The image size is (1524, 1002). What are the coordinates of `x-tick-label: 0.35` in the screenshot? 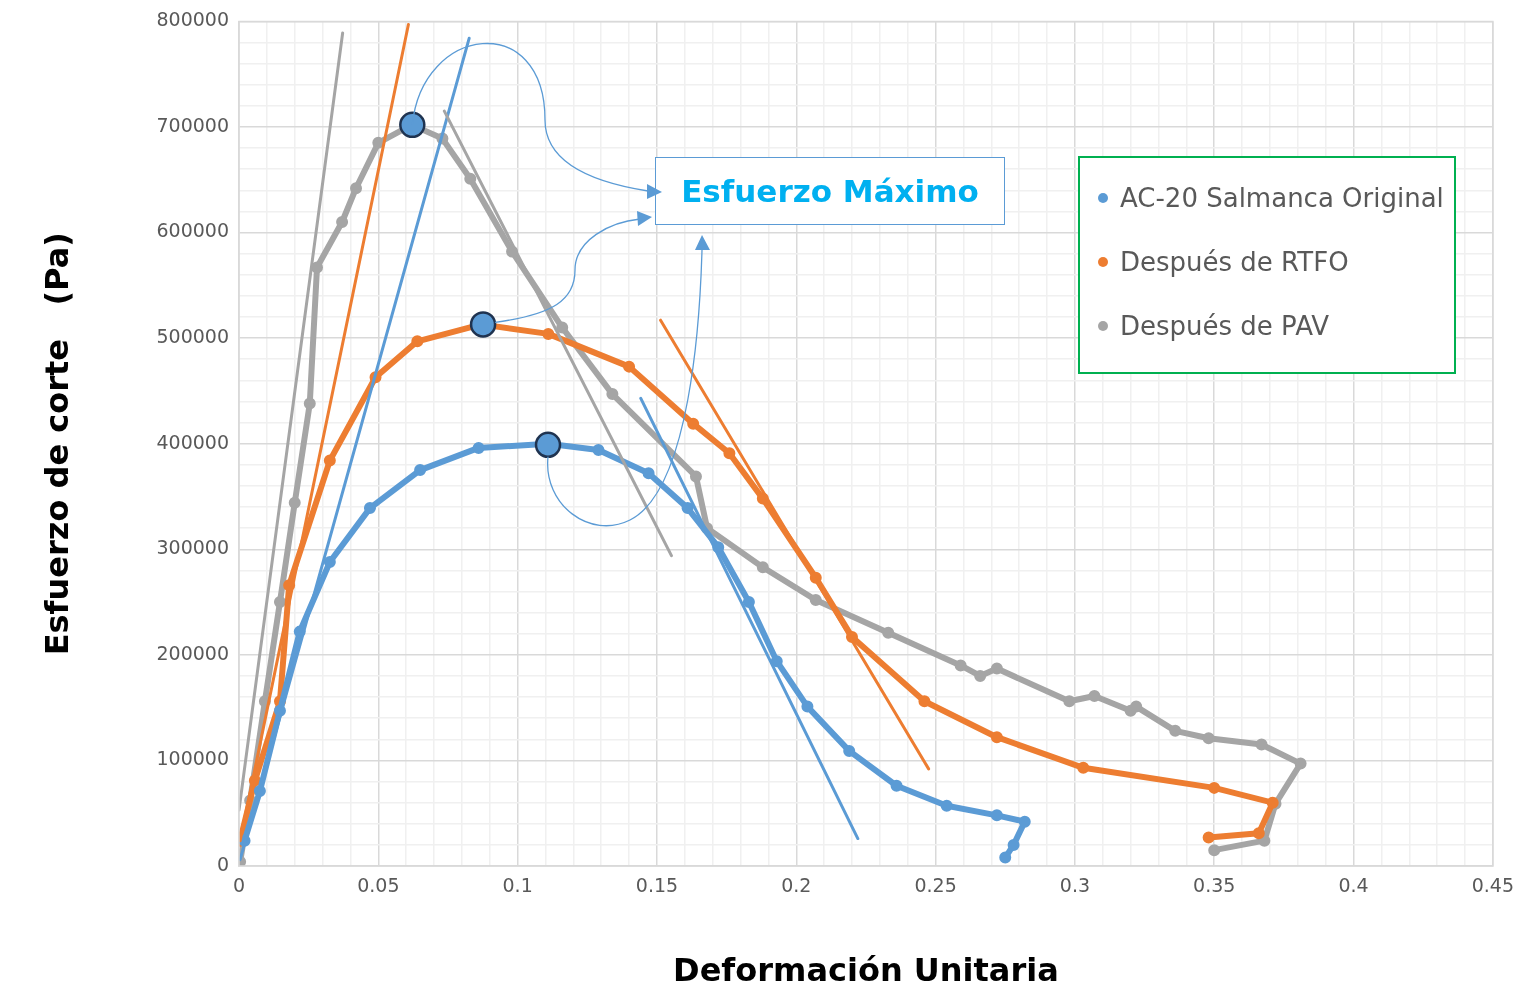 It's located at (1214, 885).